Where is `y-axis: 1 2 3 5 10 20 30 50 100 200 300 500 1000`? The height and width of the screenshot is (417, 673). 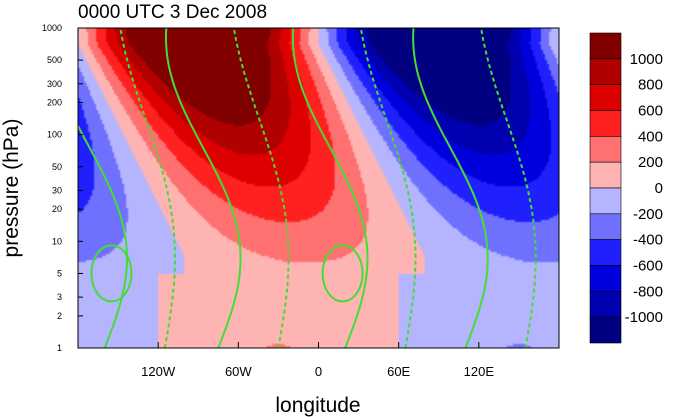 y-axis: 1 2 3 5 10 20 30 50 100 200 300 500 1000 is located at coordinates (62, 188).